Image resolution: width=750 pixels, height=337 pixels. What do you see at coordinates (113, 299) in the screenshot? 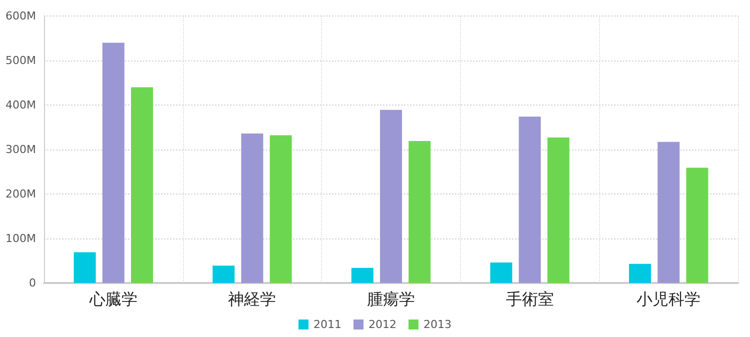
I see `x-tick-label: 心臓学` at bounding box center [113, 299].